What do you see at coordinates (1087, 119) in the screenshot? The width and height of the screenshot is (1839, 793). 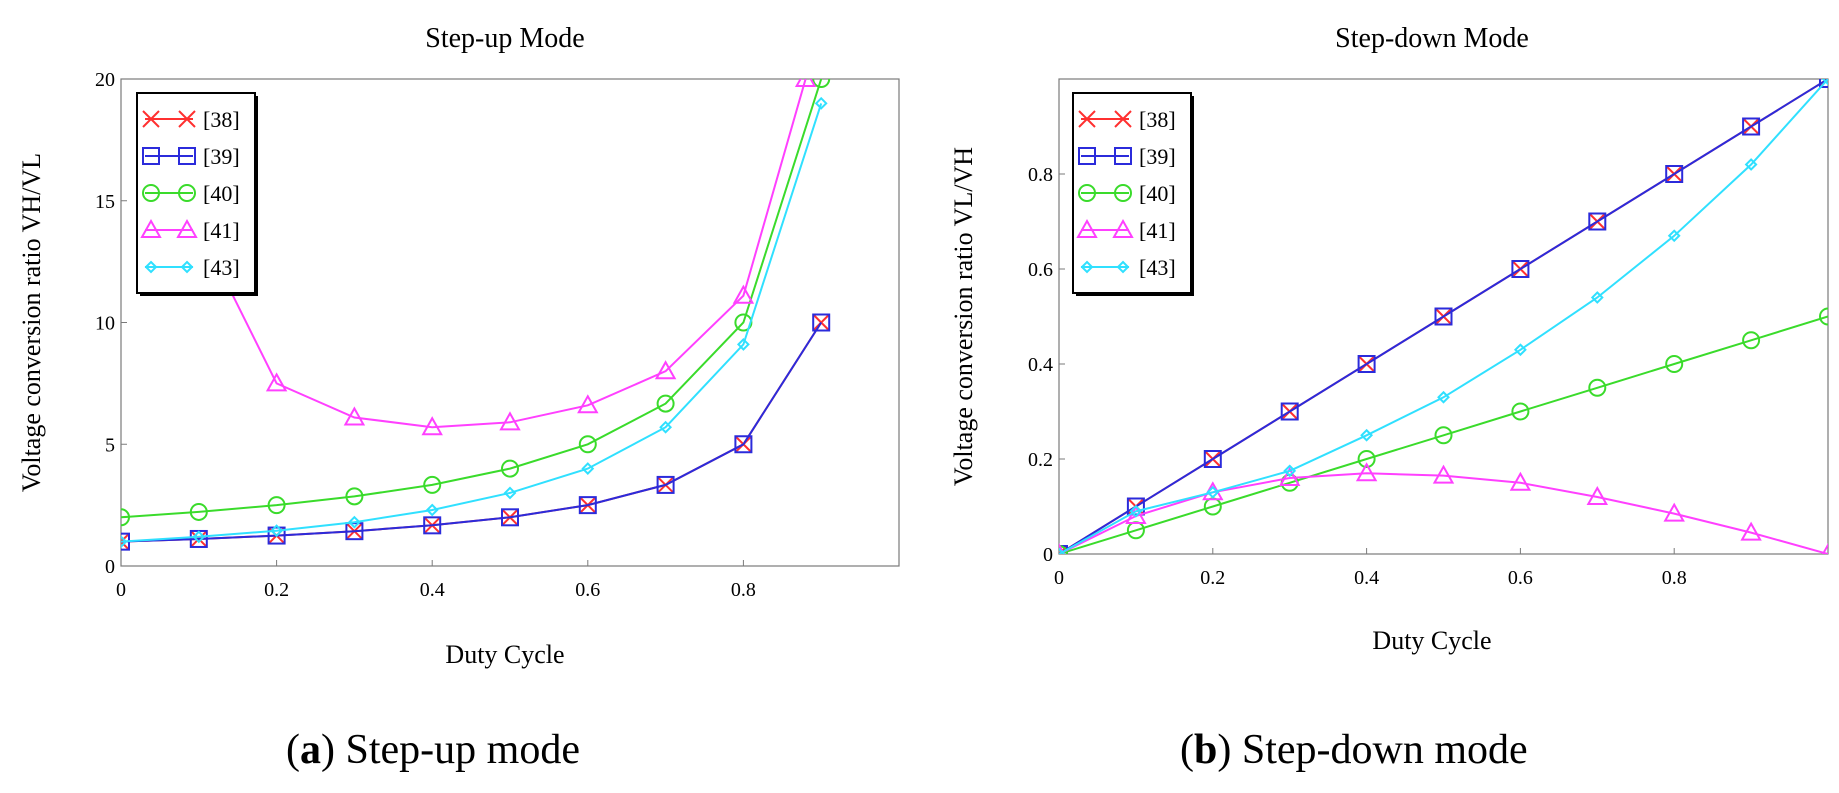 I see `legend-item-38-marker` at bounding box center [1087, 119].